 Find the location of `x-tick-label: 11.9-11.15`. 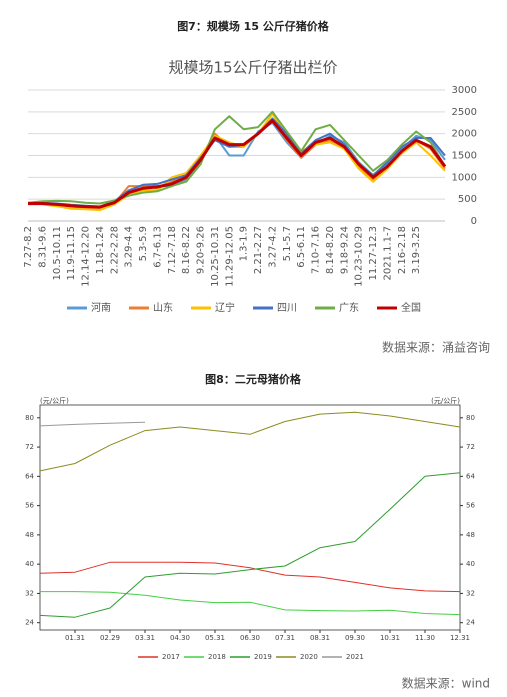

x-tick-label: 11.9-11.15 is located at coordinates (71, 253).